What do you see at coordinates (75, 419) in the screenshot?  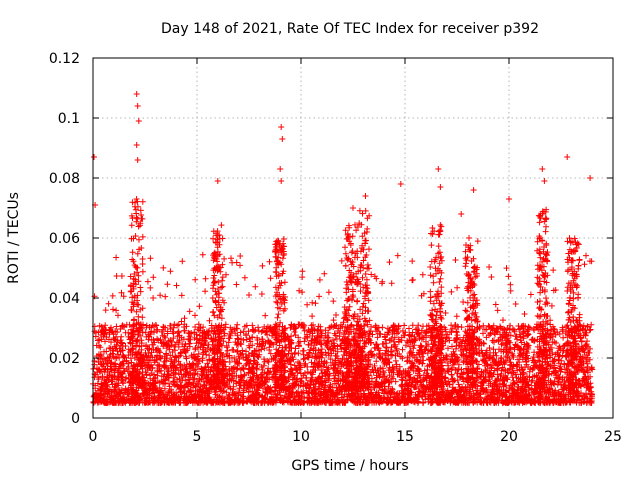 I see `y-tick-label: 0` at bounding box center [75, 419].